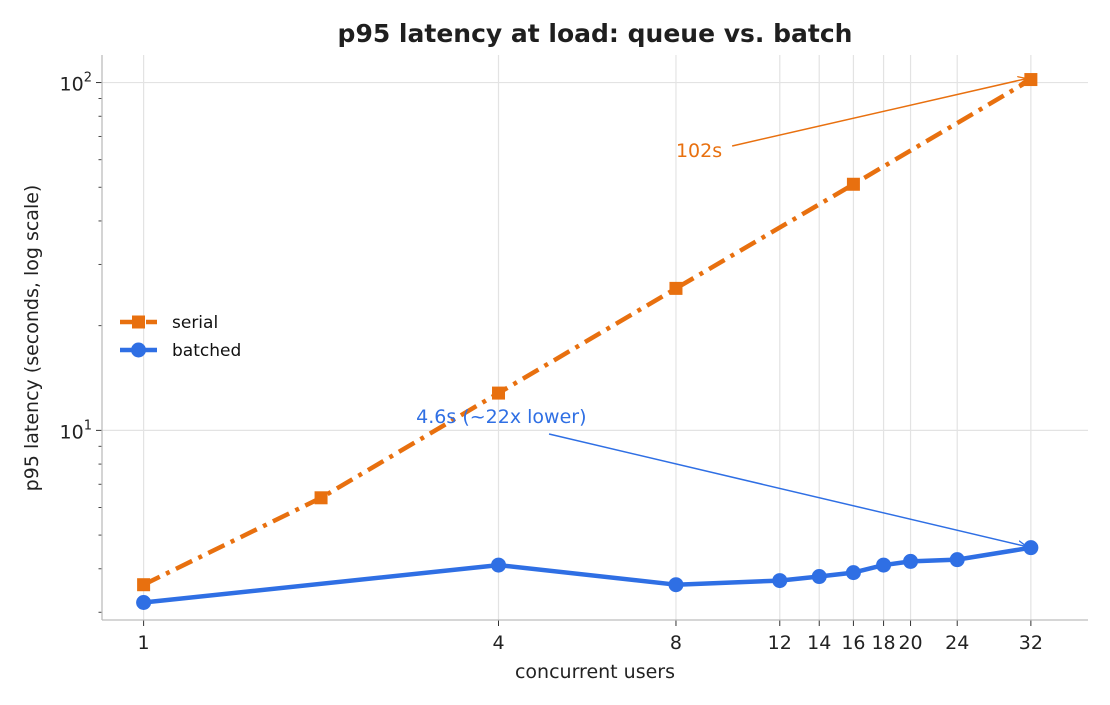 Image resolution: width=1110 pixels, height=705 pixels. What do you see at coordinates (76, 83) in the screenshot?
I see `y-tick-label: 10²` at bounding box center [76, 83].